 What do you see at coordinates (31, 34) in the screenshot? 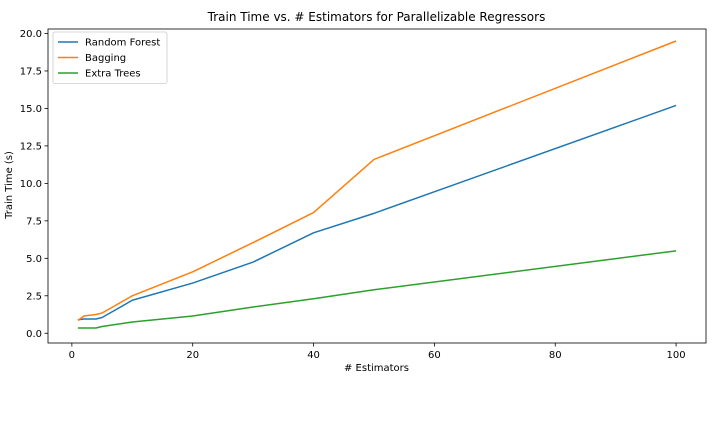
I see `y-tick-label: 20.0` at bounding box center [31, 34].